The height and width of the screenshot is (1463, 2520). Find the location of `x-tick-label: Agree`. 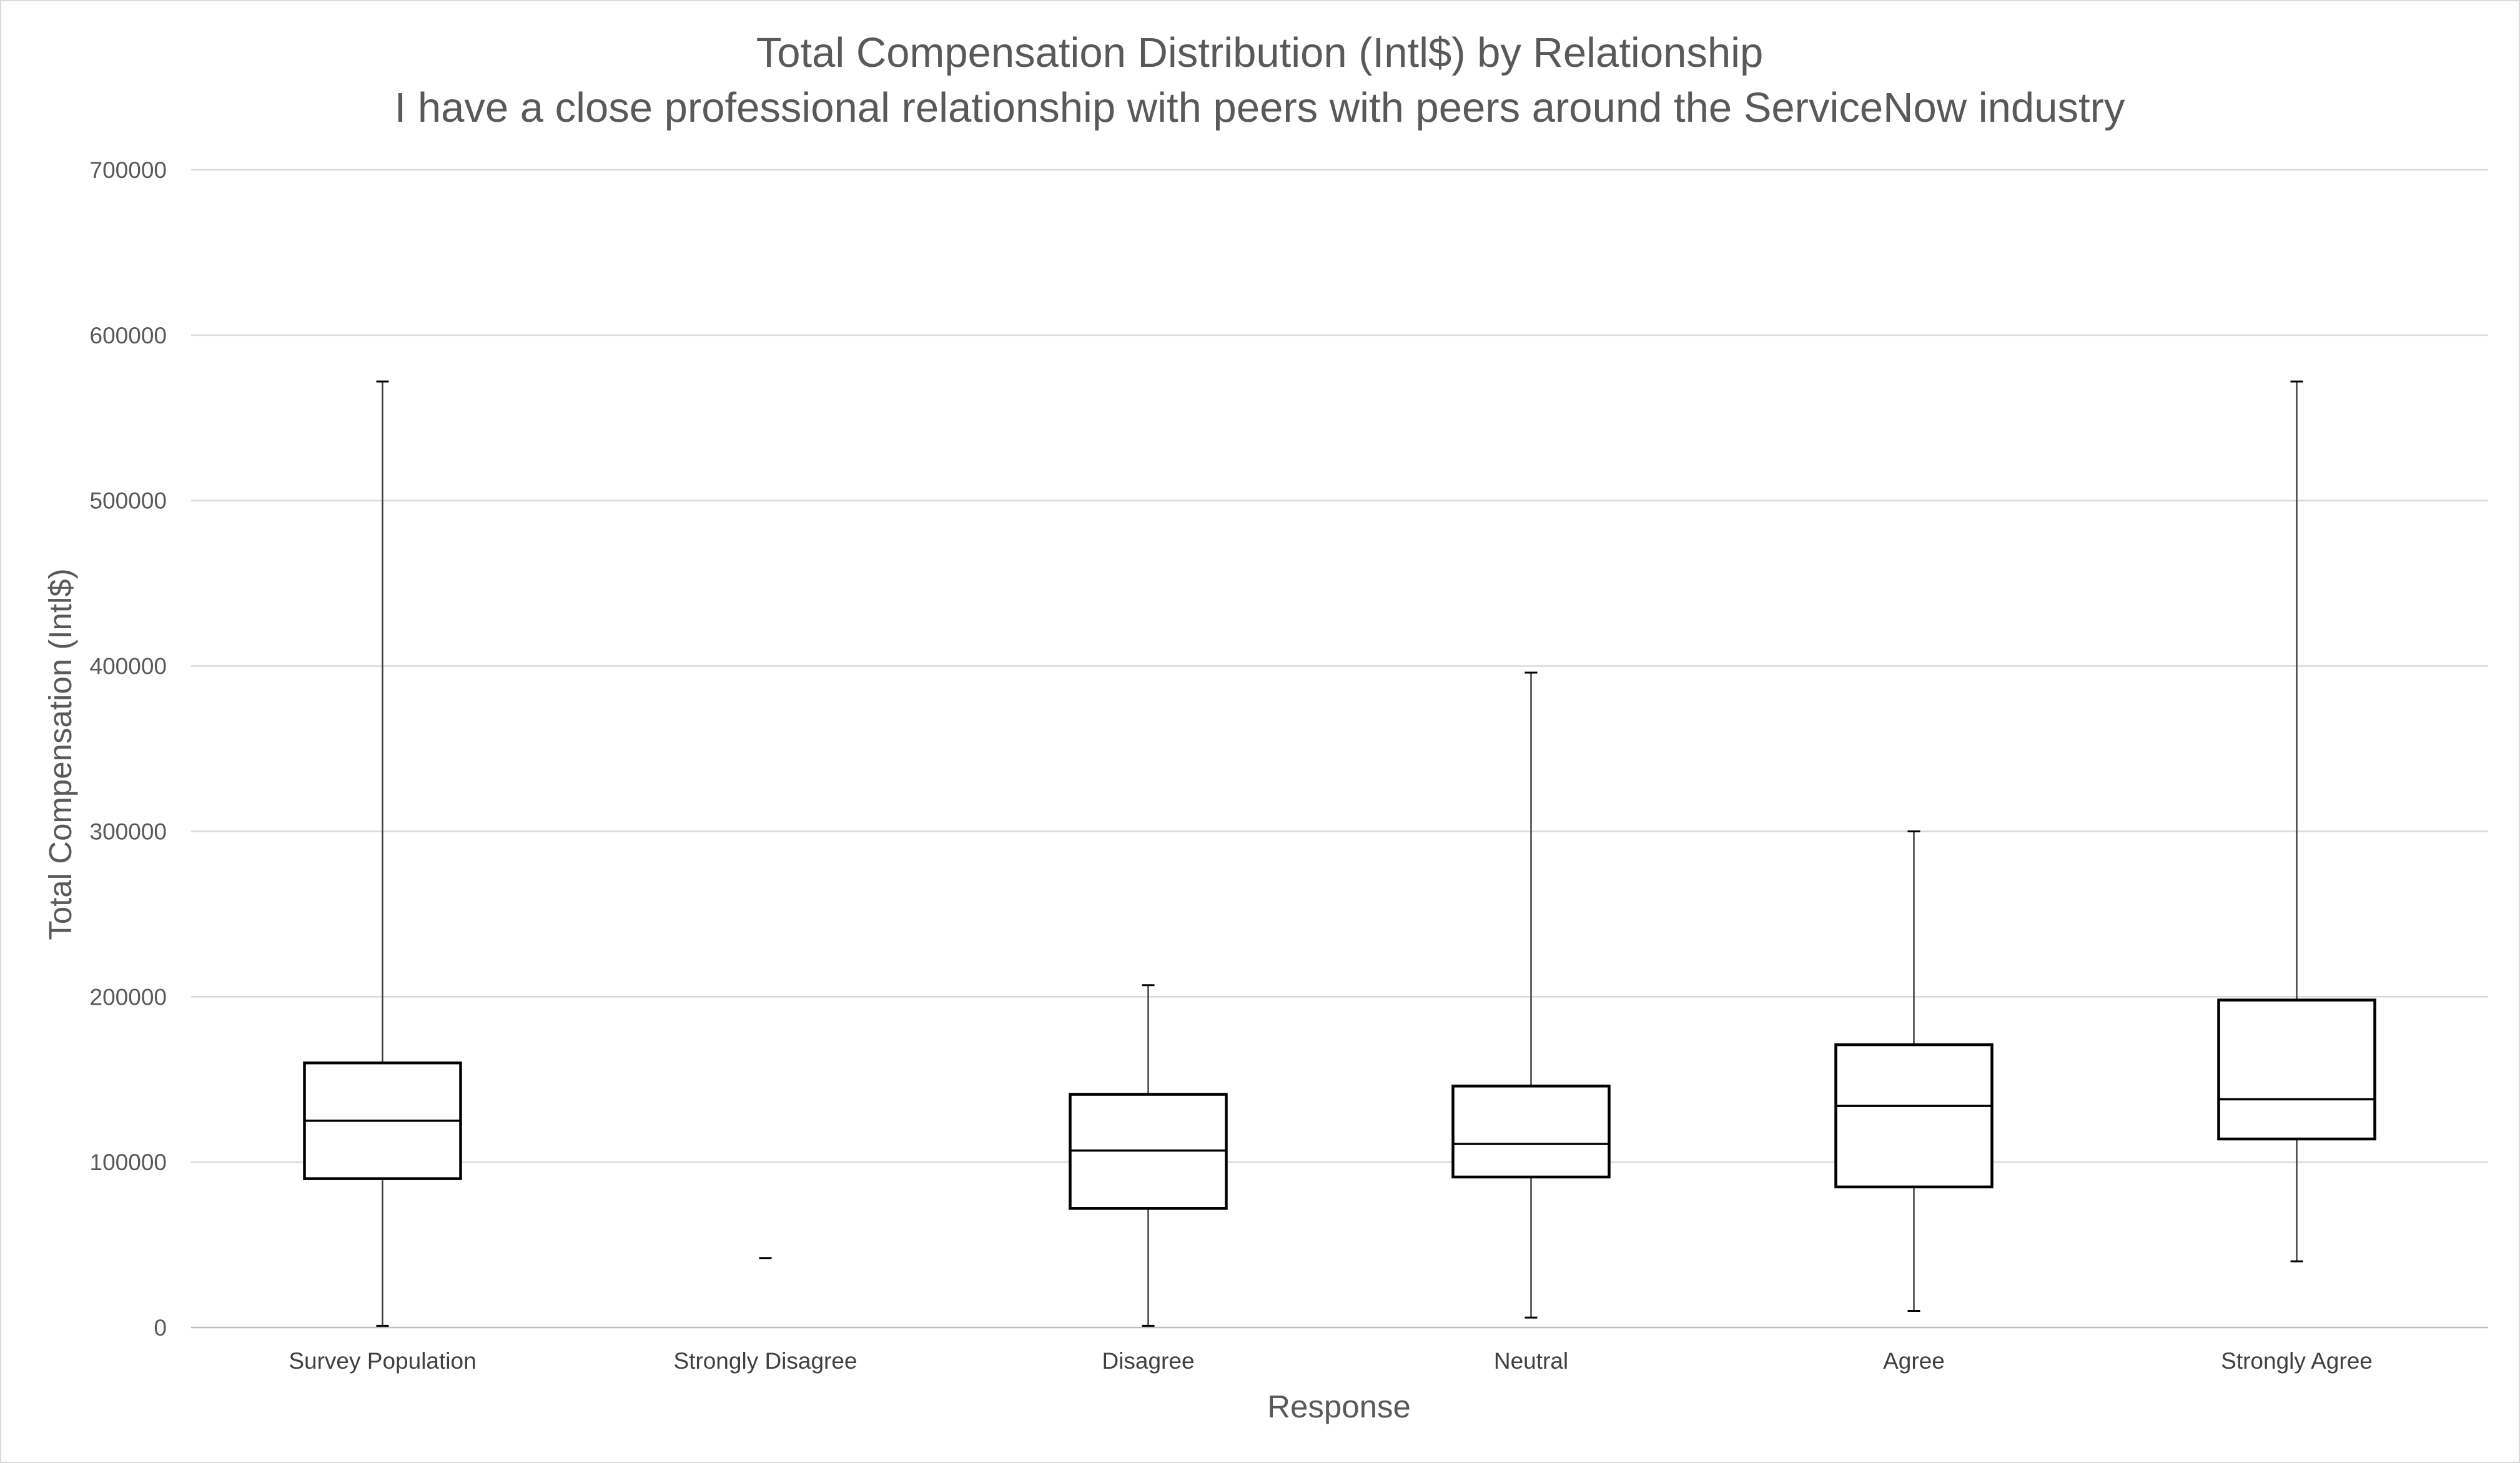

x-tick-label: Agree is located at coordinates (1914, 1361).